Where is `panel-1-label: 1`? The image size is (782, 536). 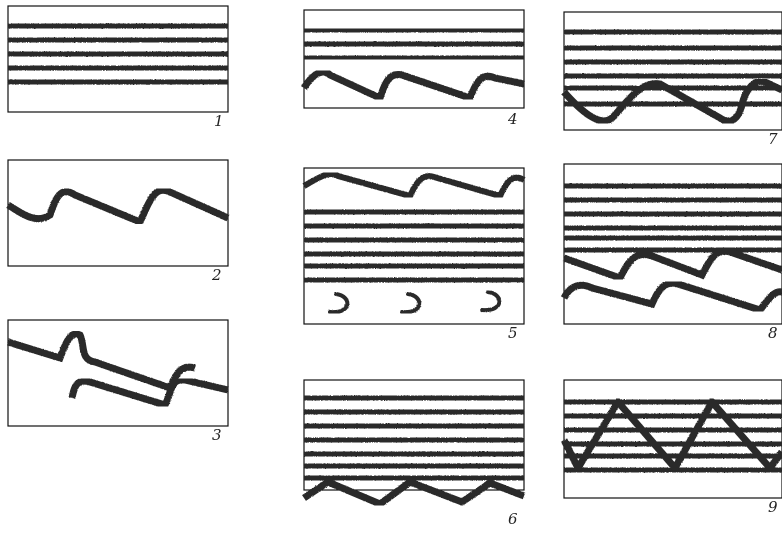 panel-1-label: 1 is located at coordinates (219, 121).